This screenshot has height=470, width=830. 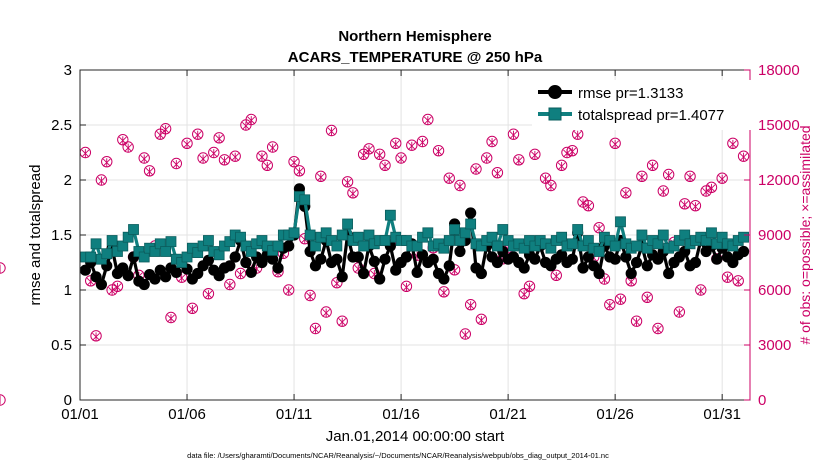 What do you see at coordinates (68, 400) in the screenshot?
I see `left-y-tick-label: 0` at bounding box center [68, 400].